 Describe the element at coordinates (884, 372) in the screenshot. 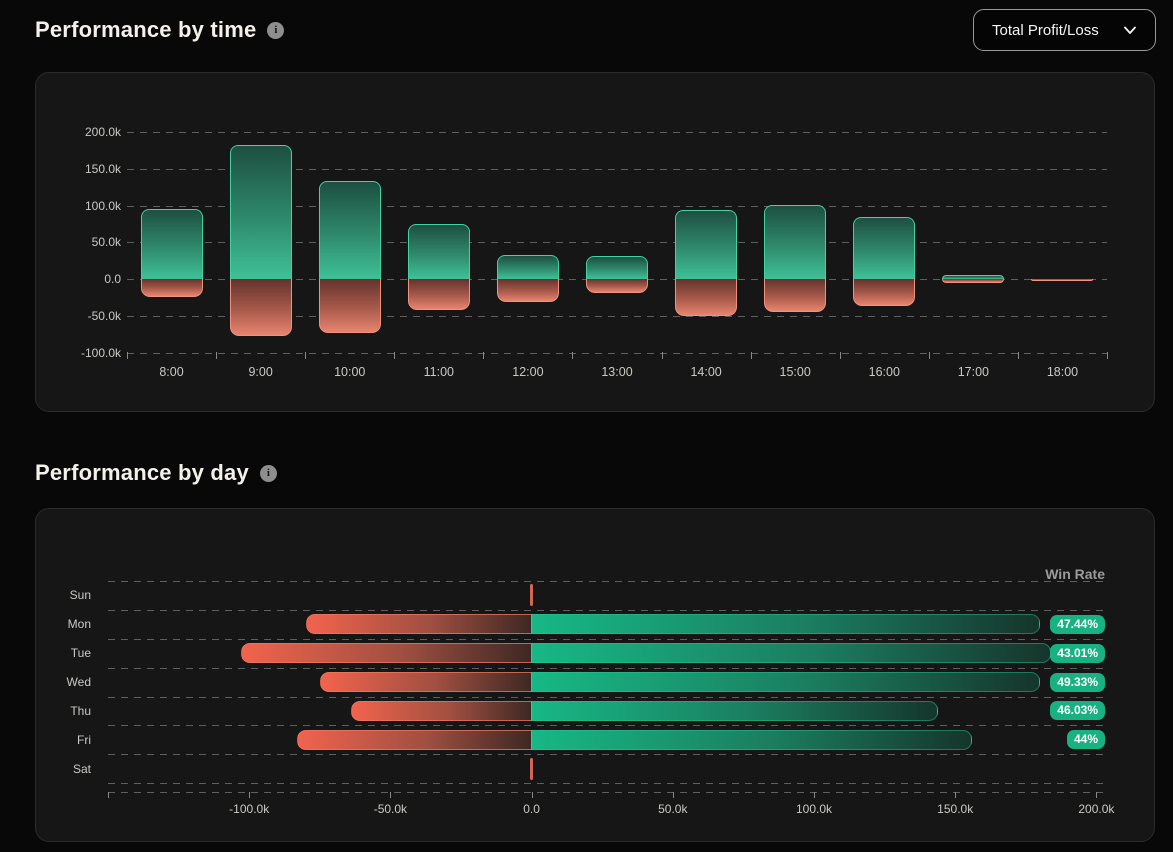

I see `x-axis-label: 16:00` at that location.